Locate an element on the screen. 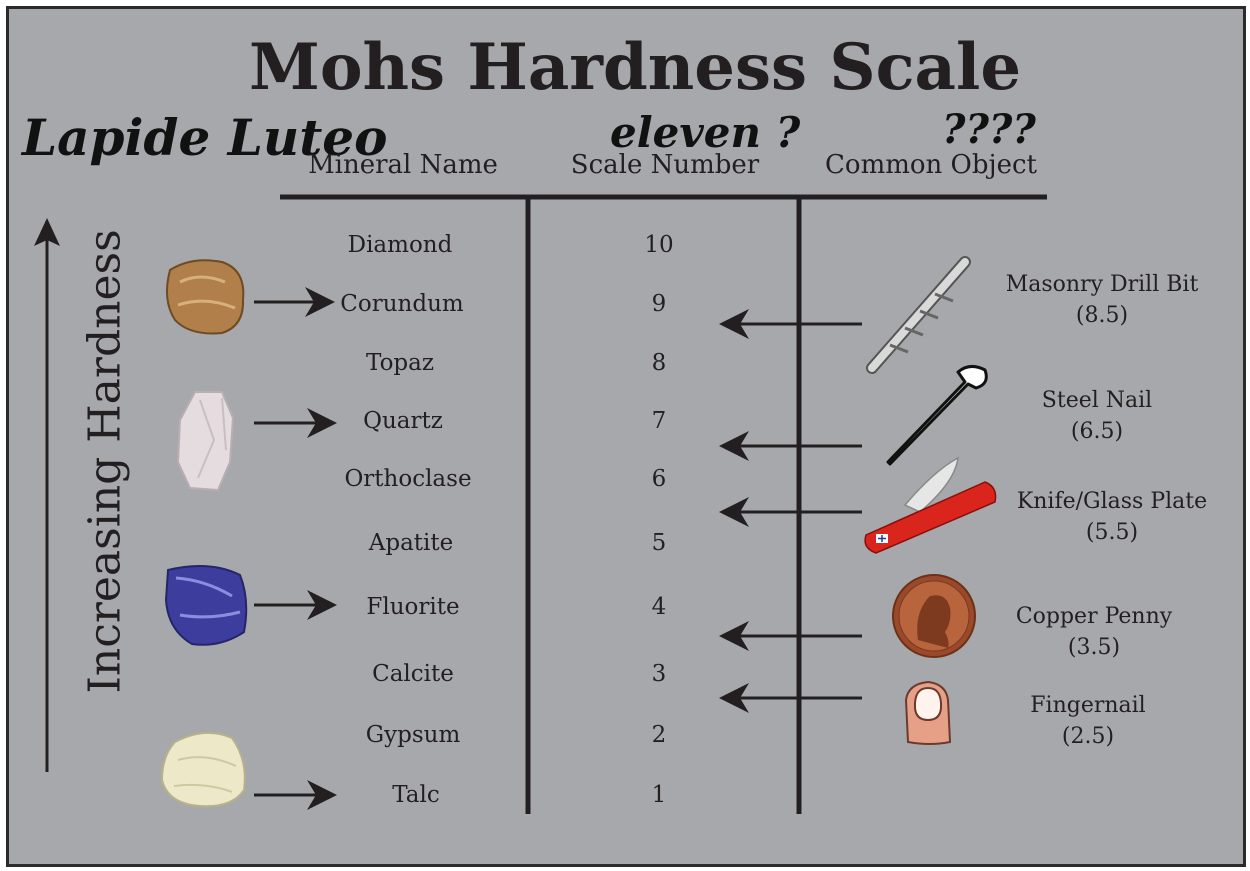 The image size is (1250, 871). mineral-name: Orthoclase is located at coordinates (408, 479).